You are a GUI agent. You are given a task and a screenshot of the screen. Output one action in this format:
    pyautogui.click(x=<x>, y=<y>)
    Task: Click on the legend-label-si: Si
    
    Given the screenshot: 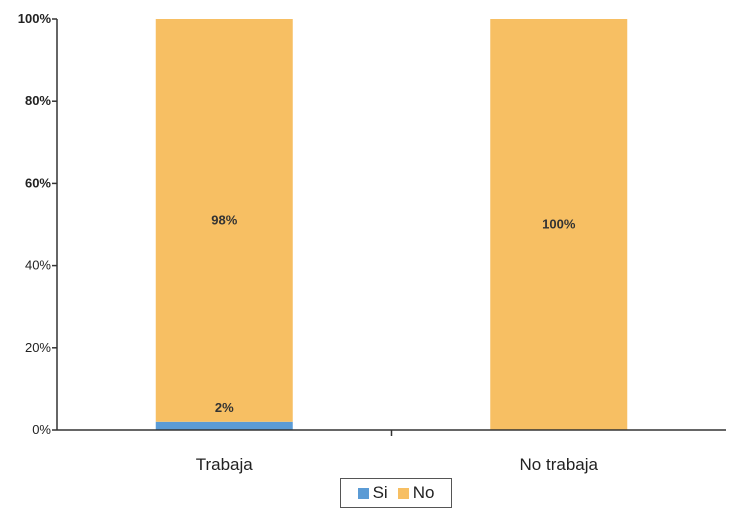 What is the action you would take?
    pyautogui.click(x=380, y=492)
    